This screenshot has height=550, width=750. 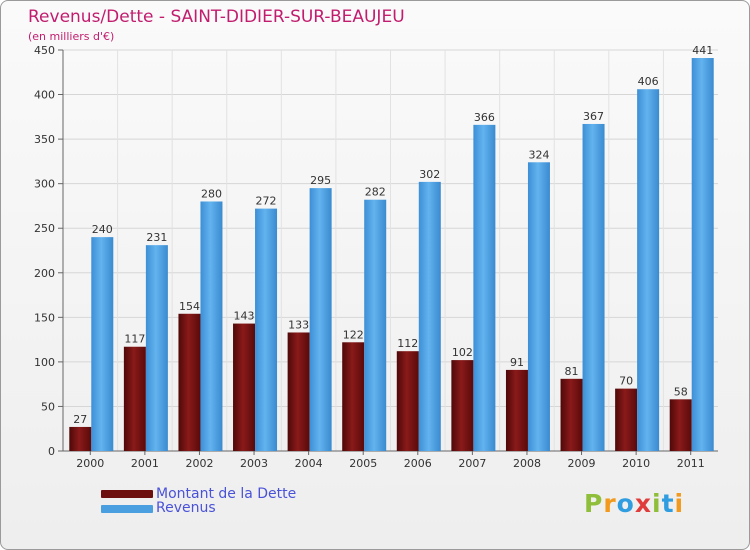 I want to click on value-label: 302, so click(x=429, y=174).